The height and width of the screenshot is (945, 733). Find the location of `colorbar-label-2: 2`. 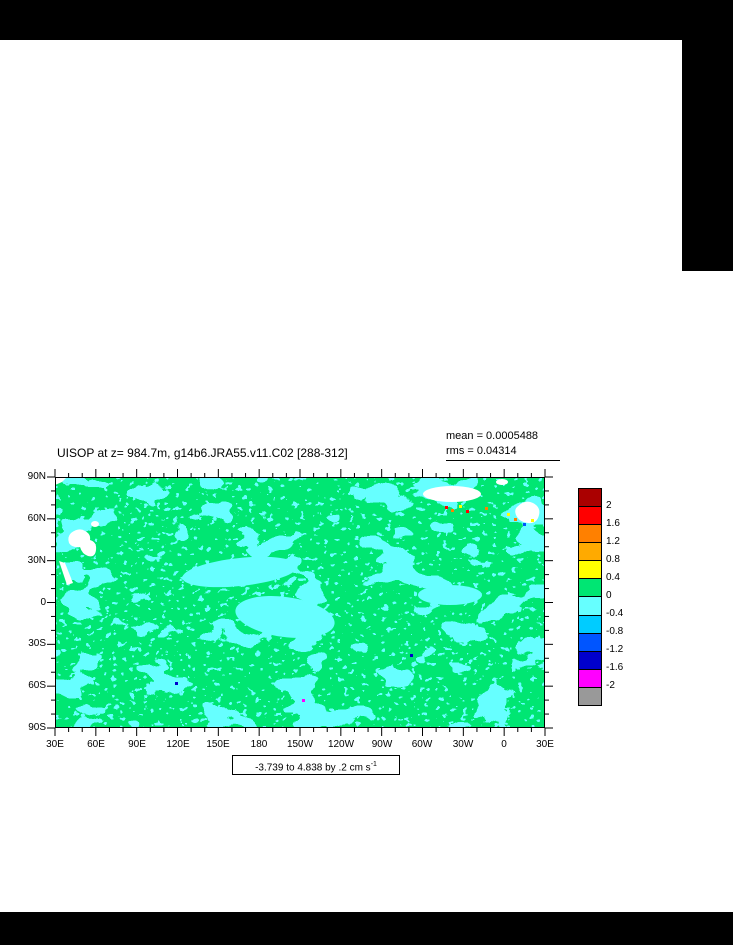

colorbar-label-2: 2 is located at coordinates (609, 505).